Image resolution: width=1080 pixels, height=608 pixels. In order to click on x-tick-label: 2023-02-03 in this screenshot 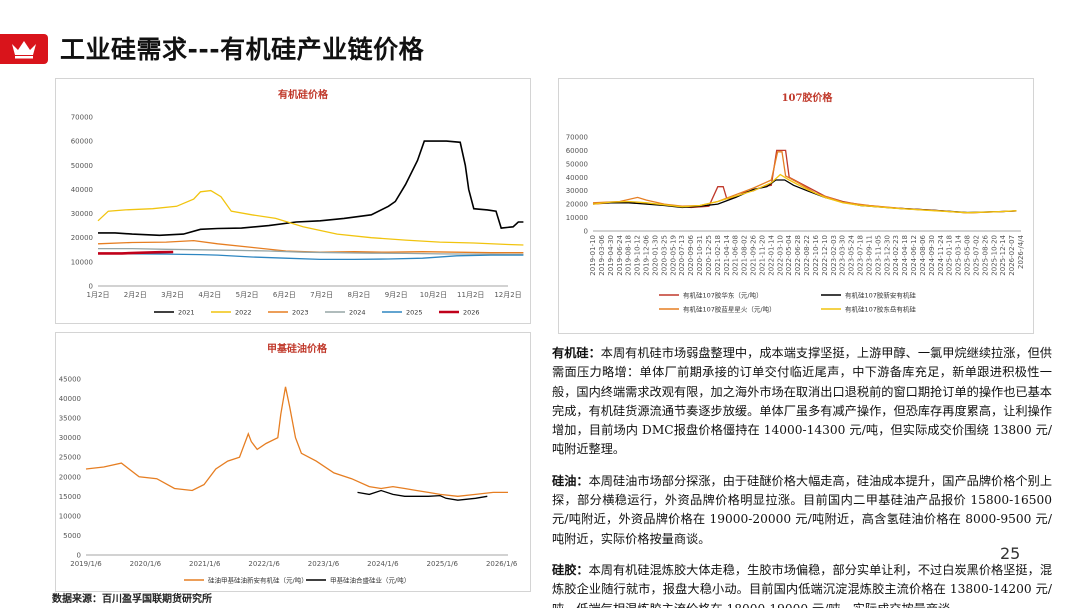, I will do `click(834, 255)`.